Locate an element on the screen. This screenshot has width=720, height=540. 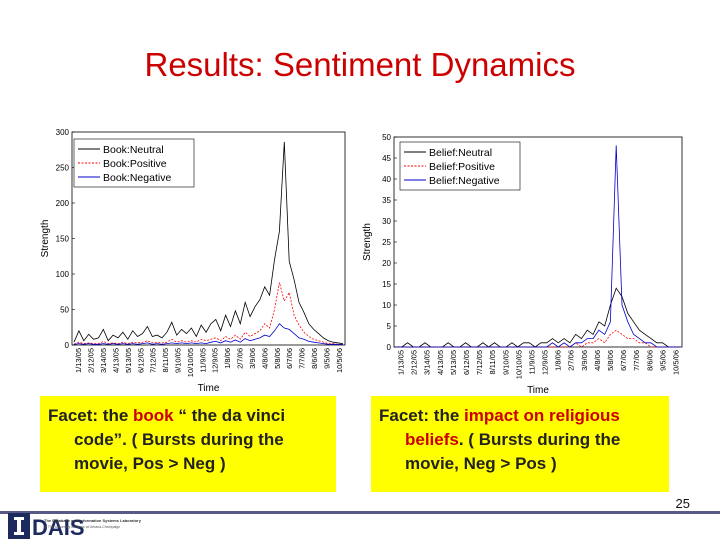
y-tick-label: 15 is located at coordinates (386, 284).